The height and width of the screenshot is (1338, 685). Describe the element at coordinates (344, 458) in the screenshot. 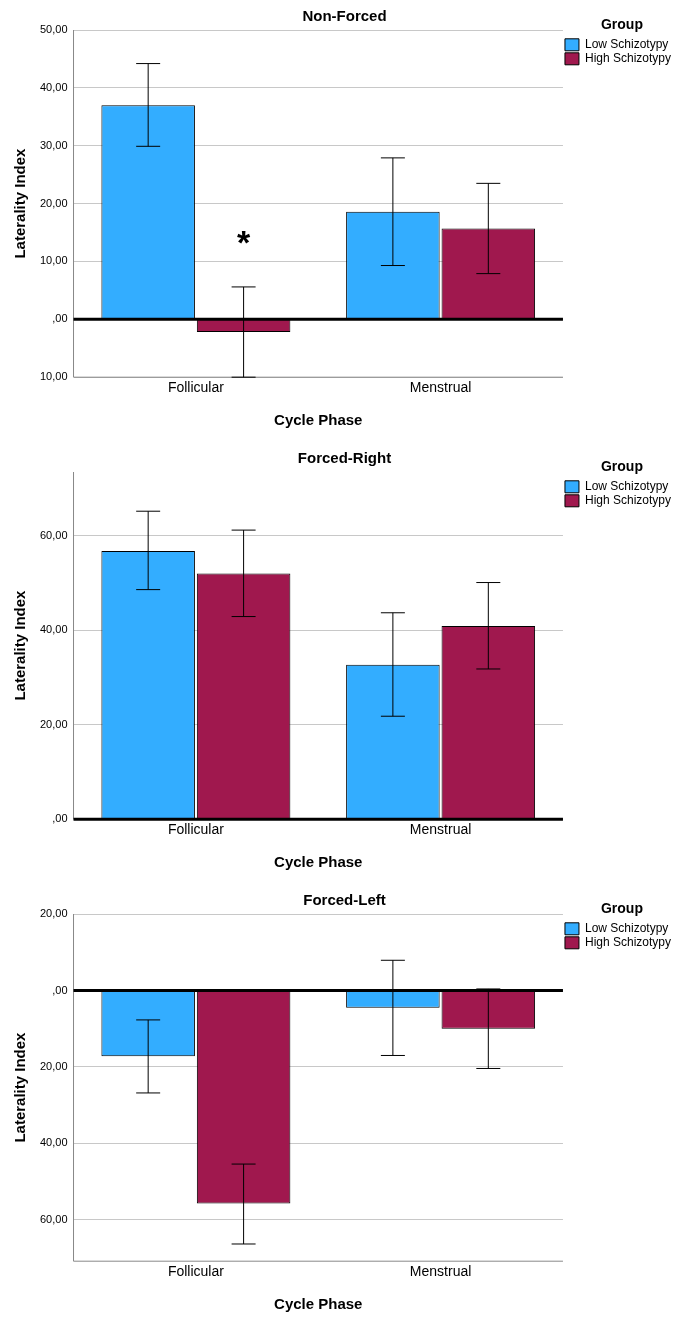

I see `chart-title: Forced-Right` at that location.